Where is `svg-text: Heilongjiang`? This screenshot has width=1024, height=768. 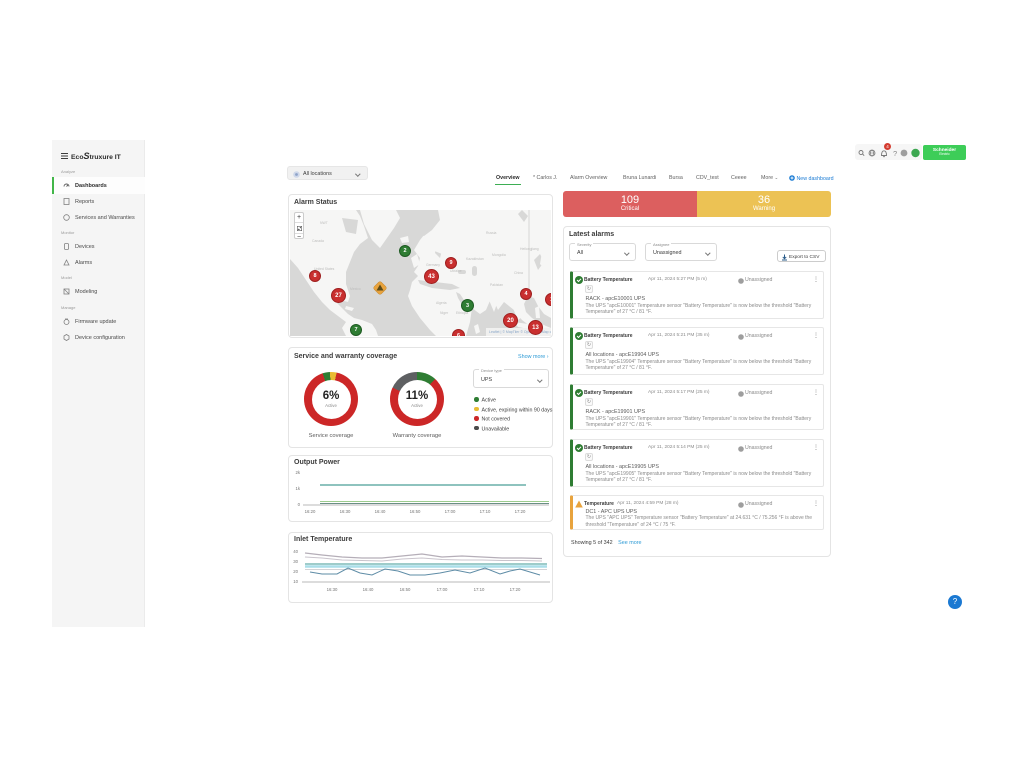 svg-text: Heilongjiang is located at coordinates (529, 249).